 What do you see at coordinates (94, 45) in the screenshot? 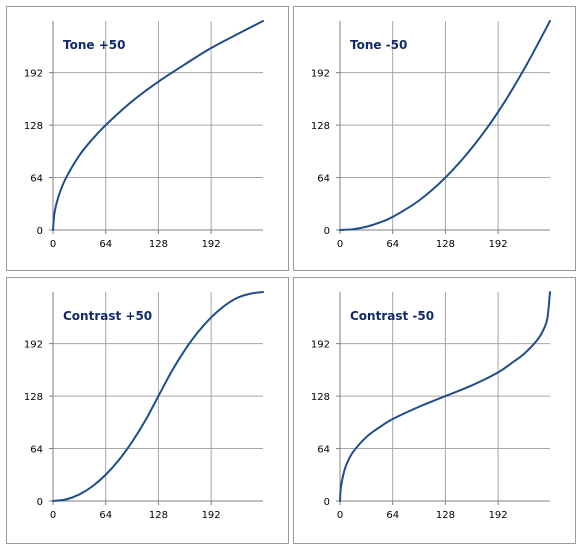
I see `chart-title-tone-plus: Tone +50` at bounding box center [94, 45].